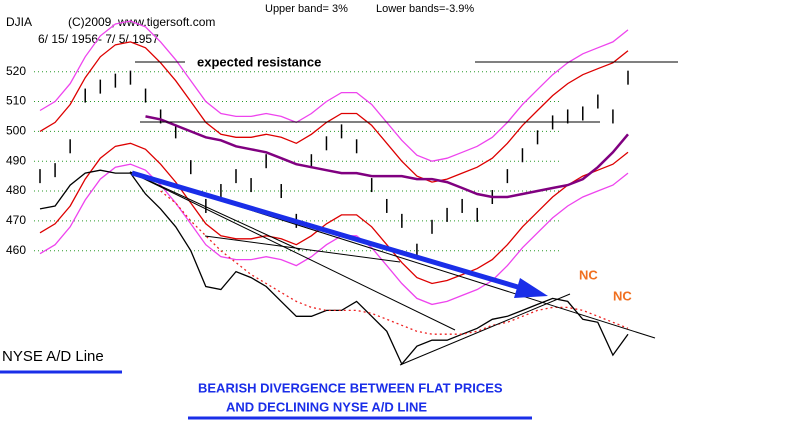 The width and height of the screenshot is (800, 429). I want to click on copyright: (C)2009, www.tigersoft.com, so click(141, 22).